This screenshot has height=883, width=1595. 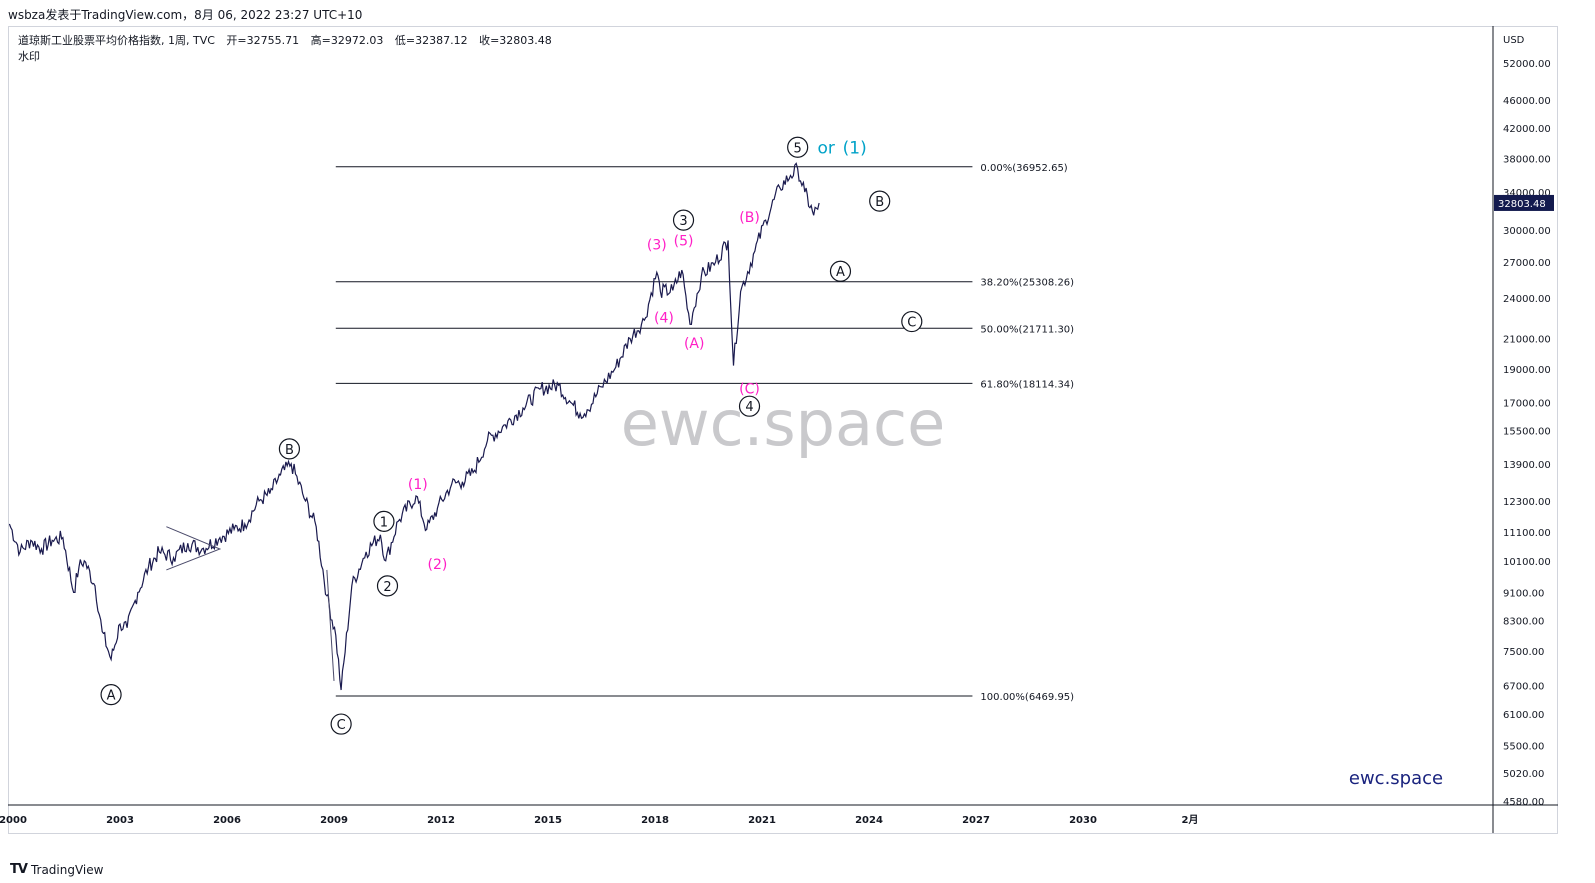 What do you see at coordinates (194, 548) in the screenshot?
I see `triangle-pattern` at bounding box center [194, 548].